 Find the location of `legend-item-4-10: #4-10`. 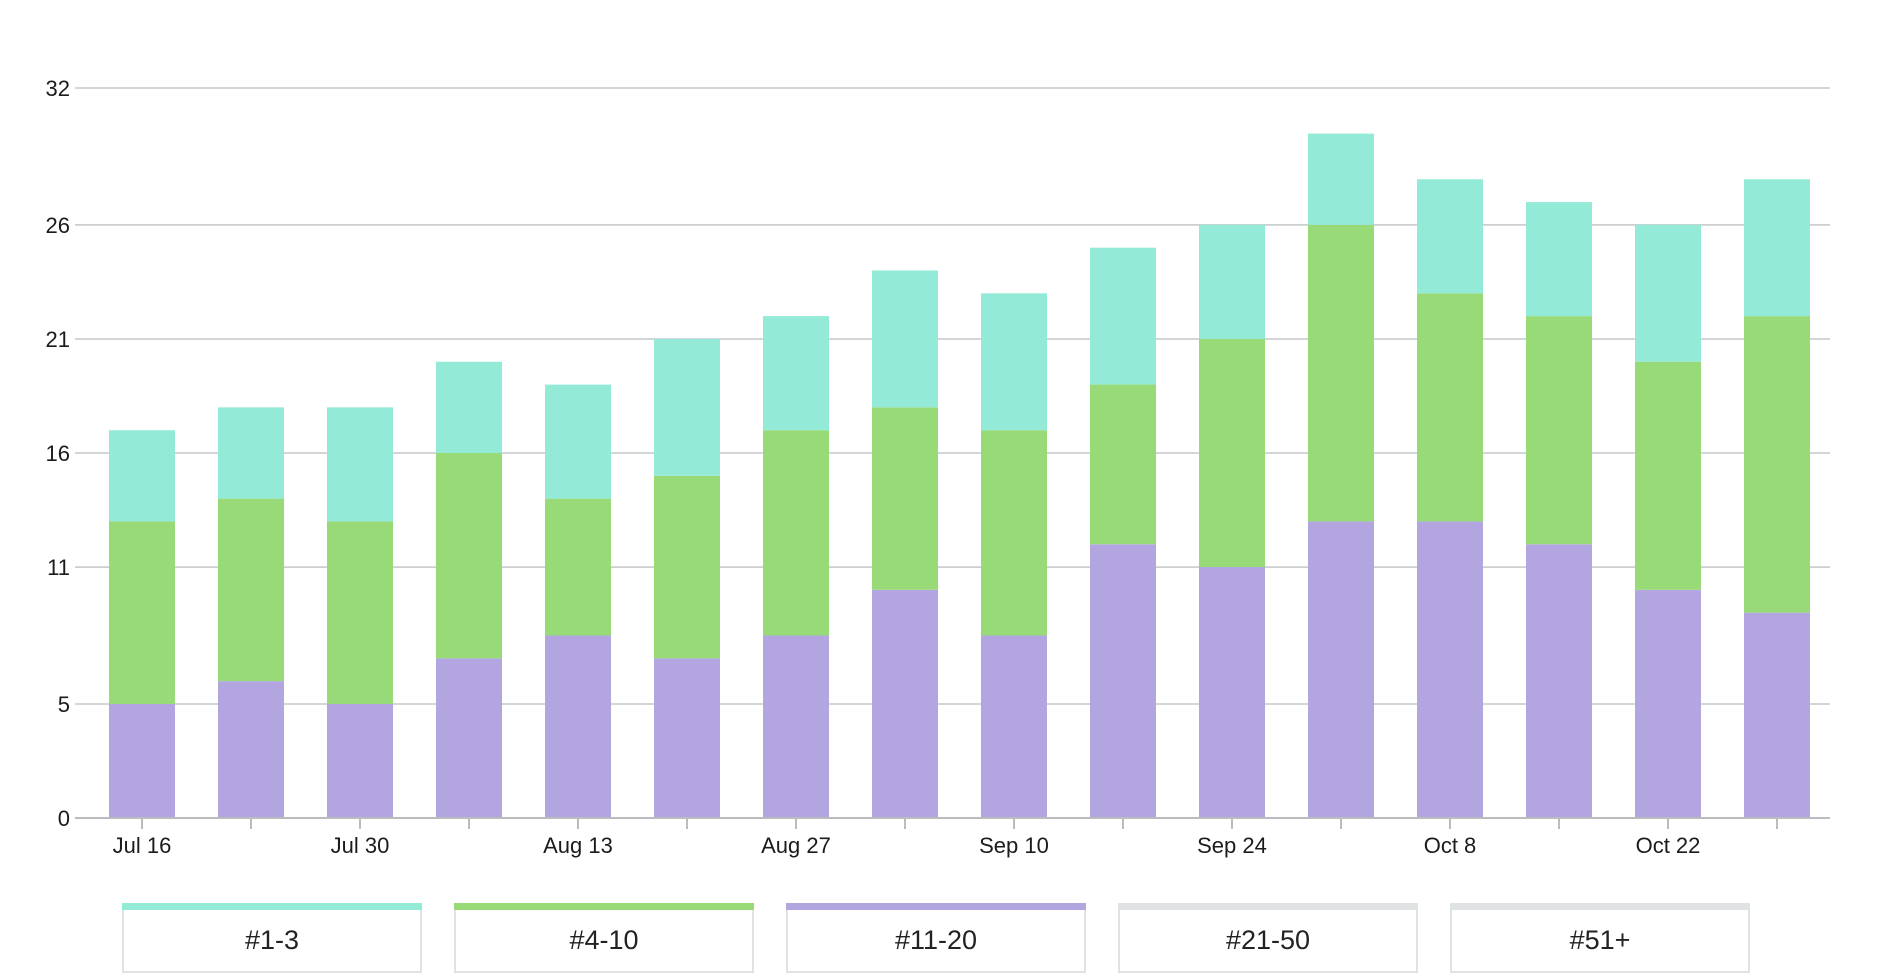

legend-item-4-10: #4-10 is located at coordinates (604, 938).